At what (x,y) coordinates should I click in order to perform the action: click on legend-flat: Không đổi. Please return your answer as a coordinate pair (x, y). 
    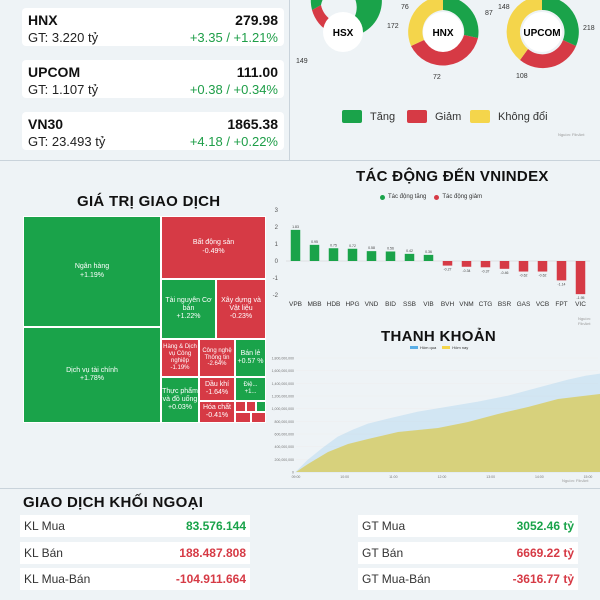
    Looking at the image, I should click on (509, 116).